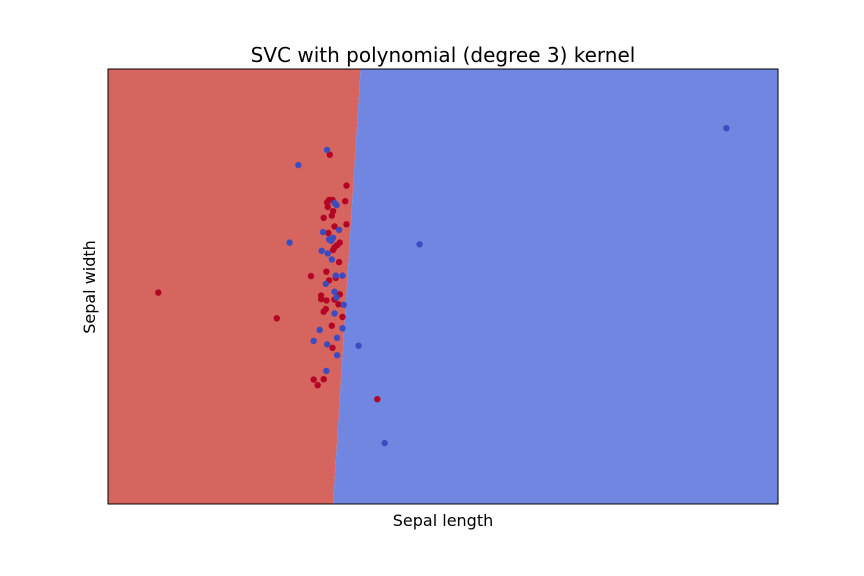 The height and width of the screenshot is (576, 864). What do you see at coordinates (443, 55) in the screenshot?
I see `chart-title: SVC with polynomial (degree 3) kernel` at bounding box center [443, 55].